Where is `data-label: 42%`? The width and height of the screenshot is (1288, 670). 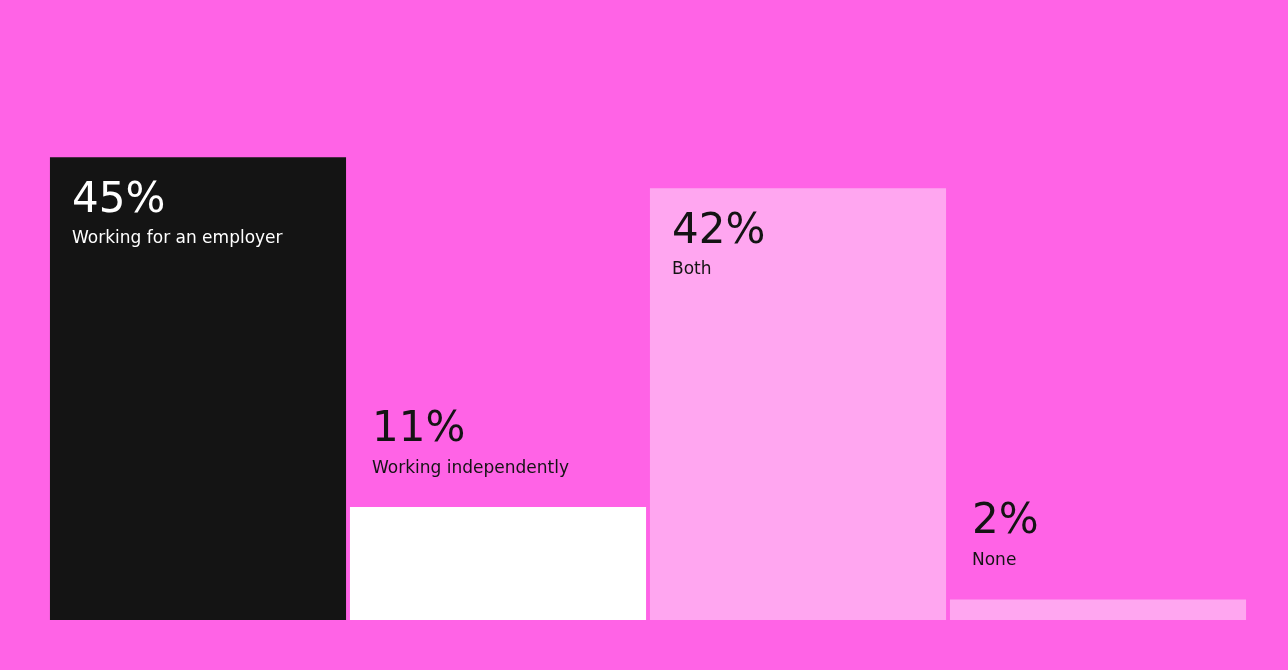 data-label: 42% is located at coordinates (719, 228).